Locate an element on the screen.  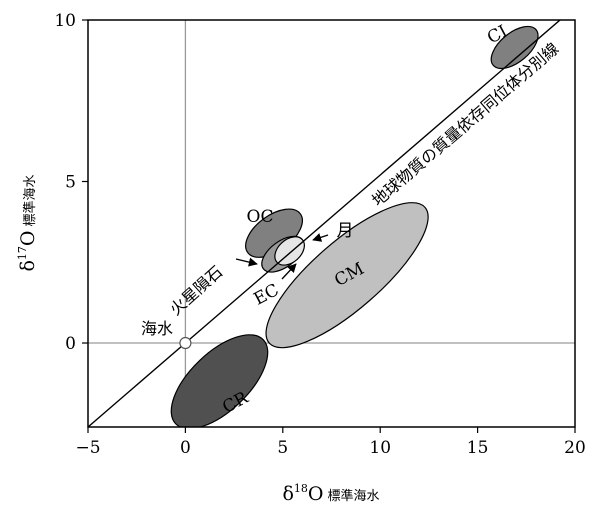
y-axis-label-sub: 標準海水 is located at coordinates (30, 200).